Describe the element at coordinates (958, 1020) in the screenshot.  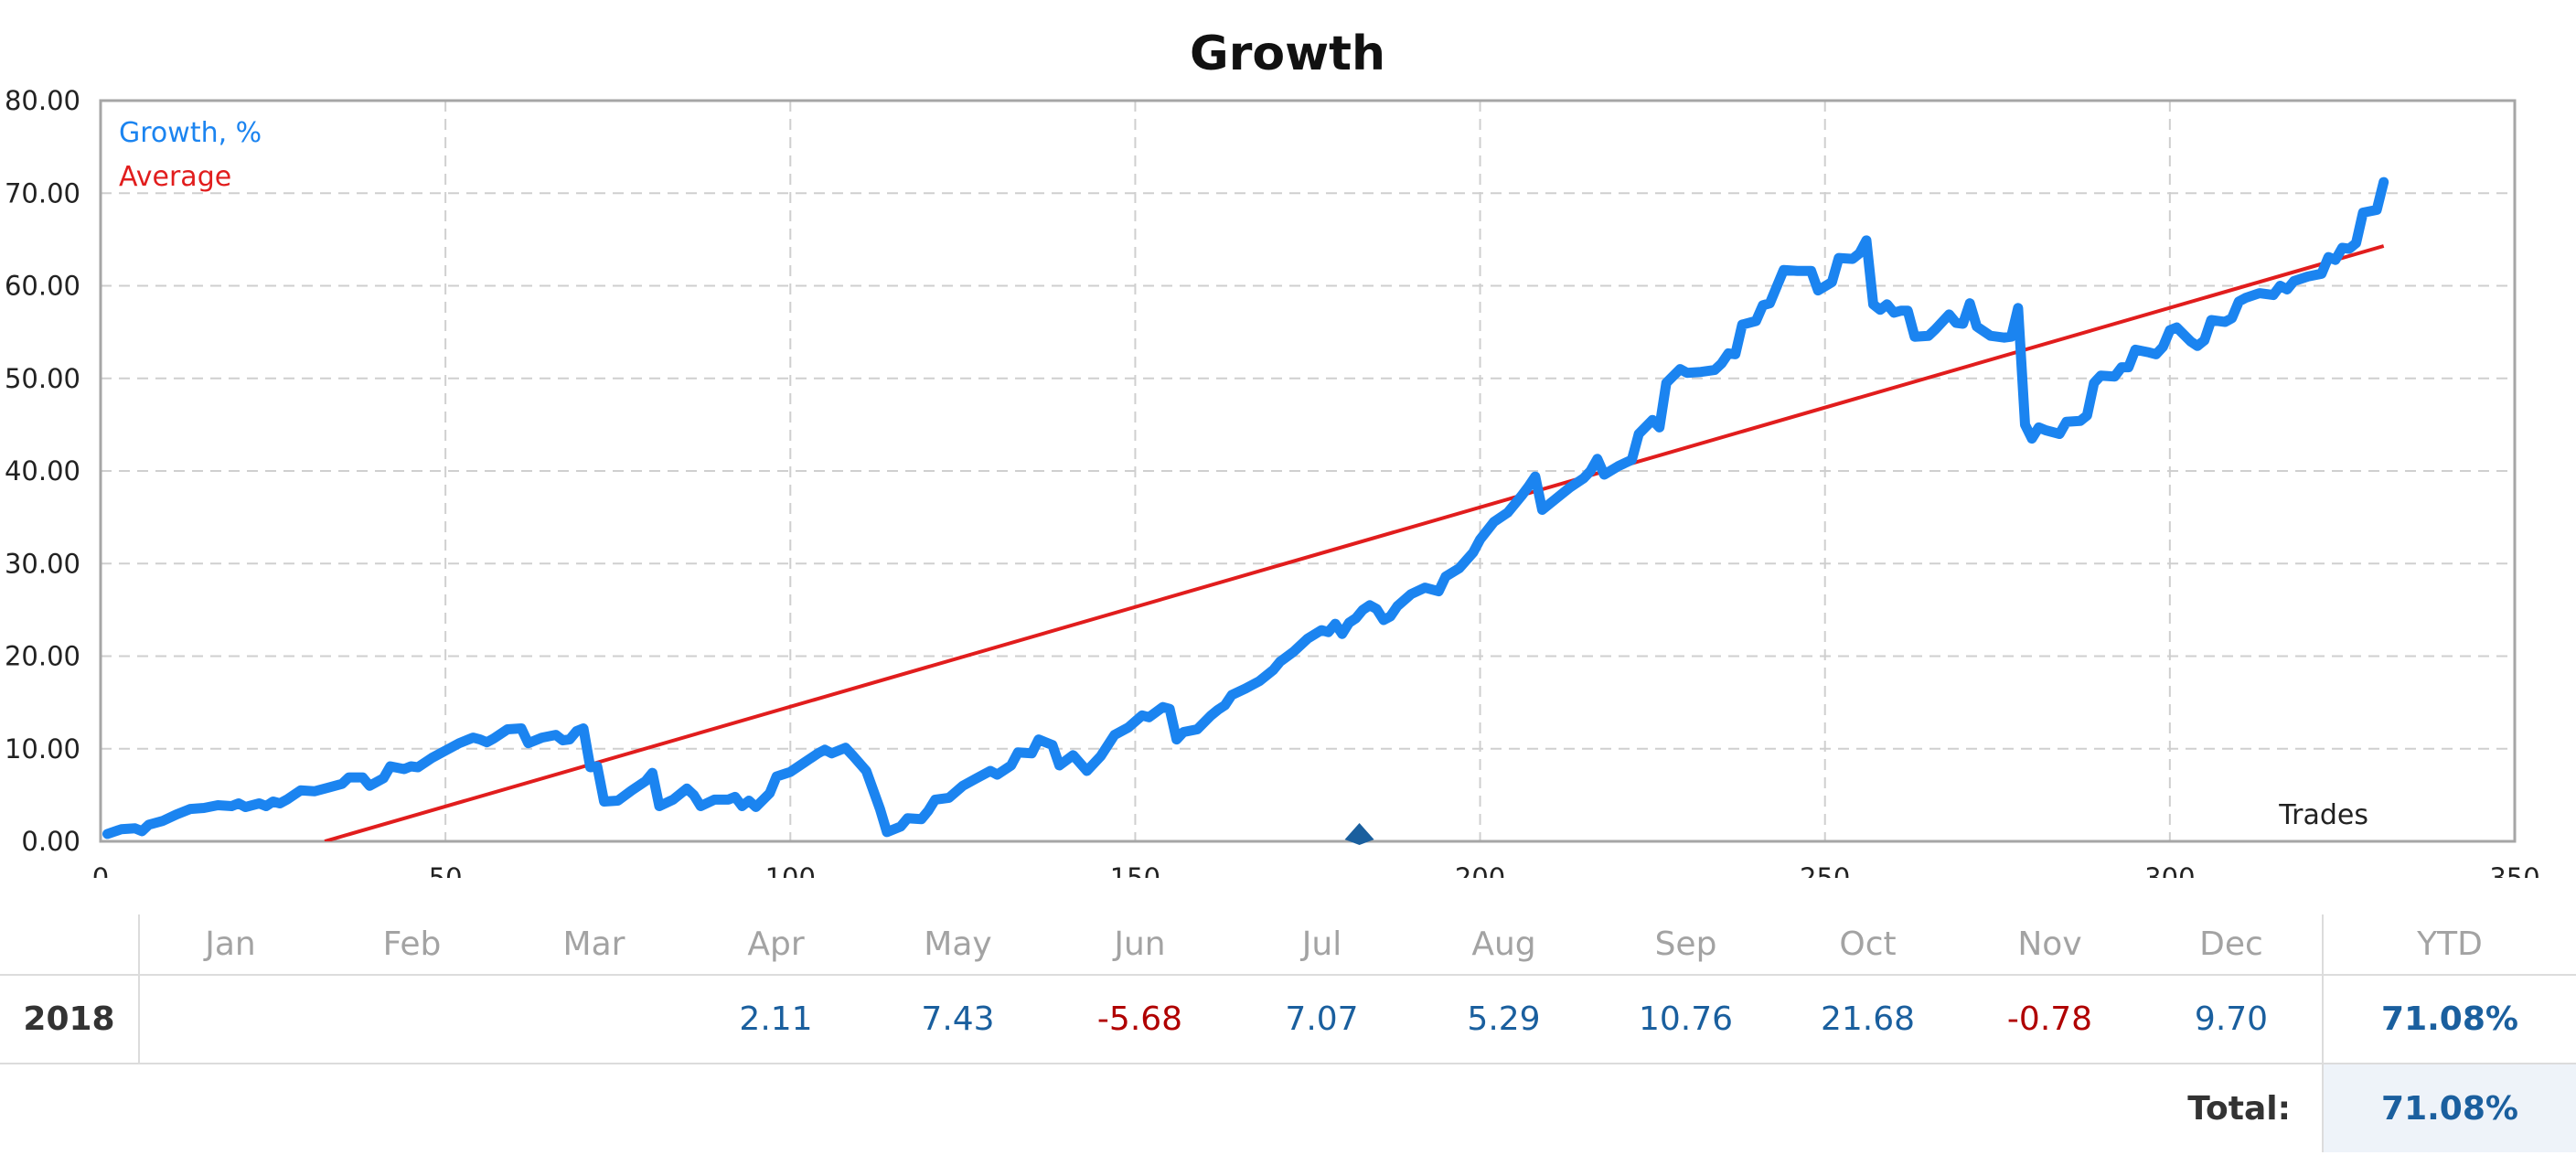
I see `month-value: 7.43` at that location.